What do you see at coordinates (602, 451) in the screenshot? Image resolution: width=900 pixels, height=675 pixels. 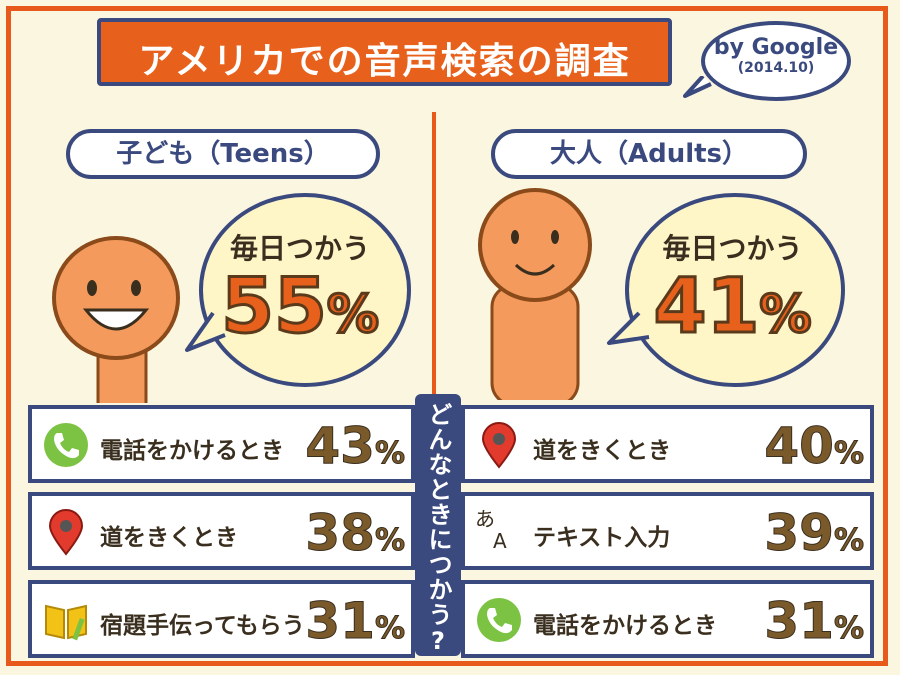 I see `adults-row-1-label: 道をきくとき` at bounding box center [602, 451].